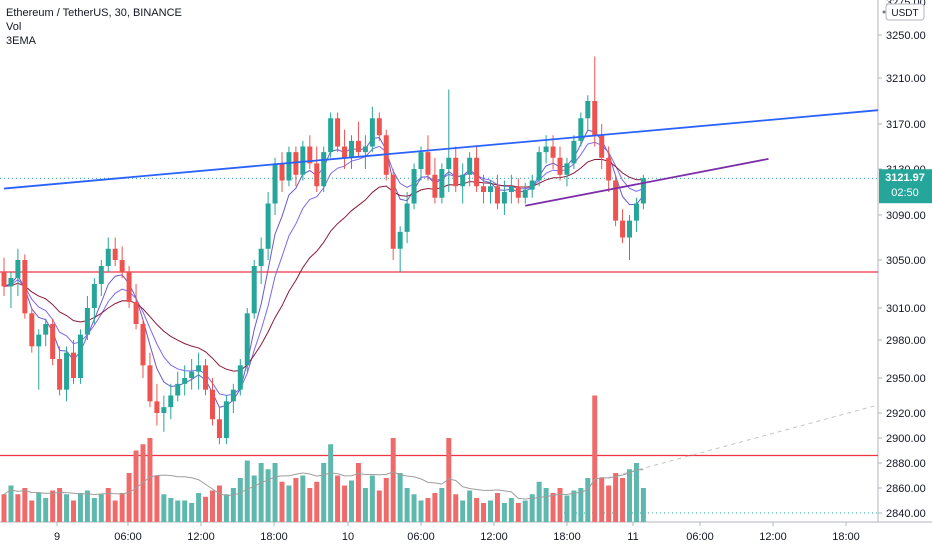 The height and width of the screenshot is (555, 932). What do you see at coordinates (906, 464) in the screenshot?
I see `price-tick-label: 2880.00` at bounding box center [906, 464].